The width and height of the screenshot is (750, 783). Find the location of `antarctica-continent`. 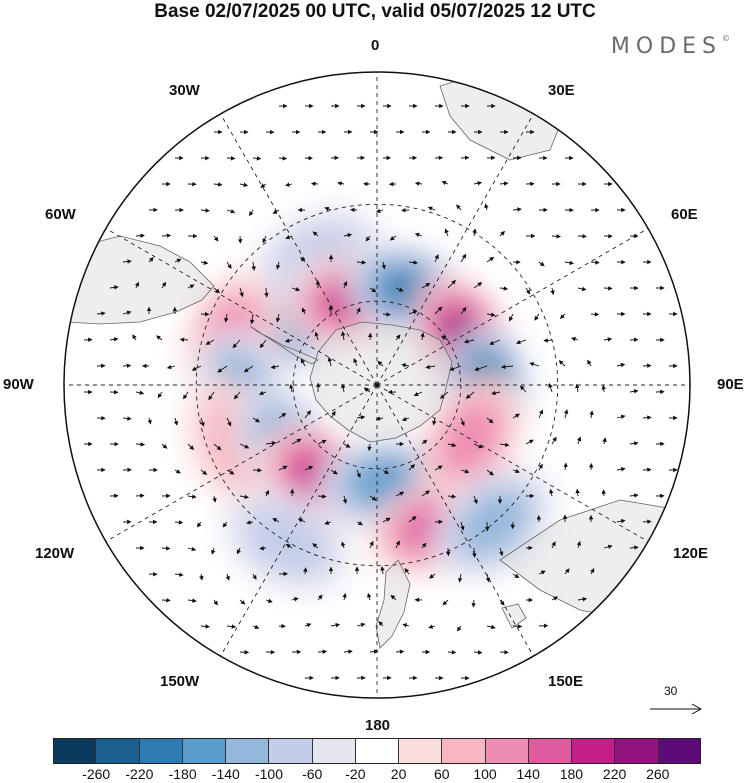

antarctica-continent is located at coordinates (381, 382).